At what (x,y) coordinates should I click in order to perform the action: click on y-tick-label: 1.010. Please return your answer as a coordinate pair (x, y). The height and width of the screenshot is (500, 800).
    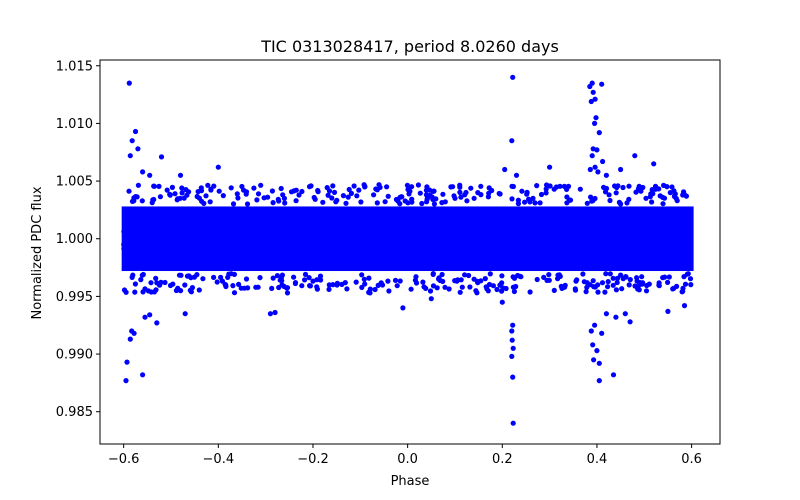
    Looking at the image, I should click on (74, 124).